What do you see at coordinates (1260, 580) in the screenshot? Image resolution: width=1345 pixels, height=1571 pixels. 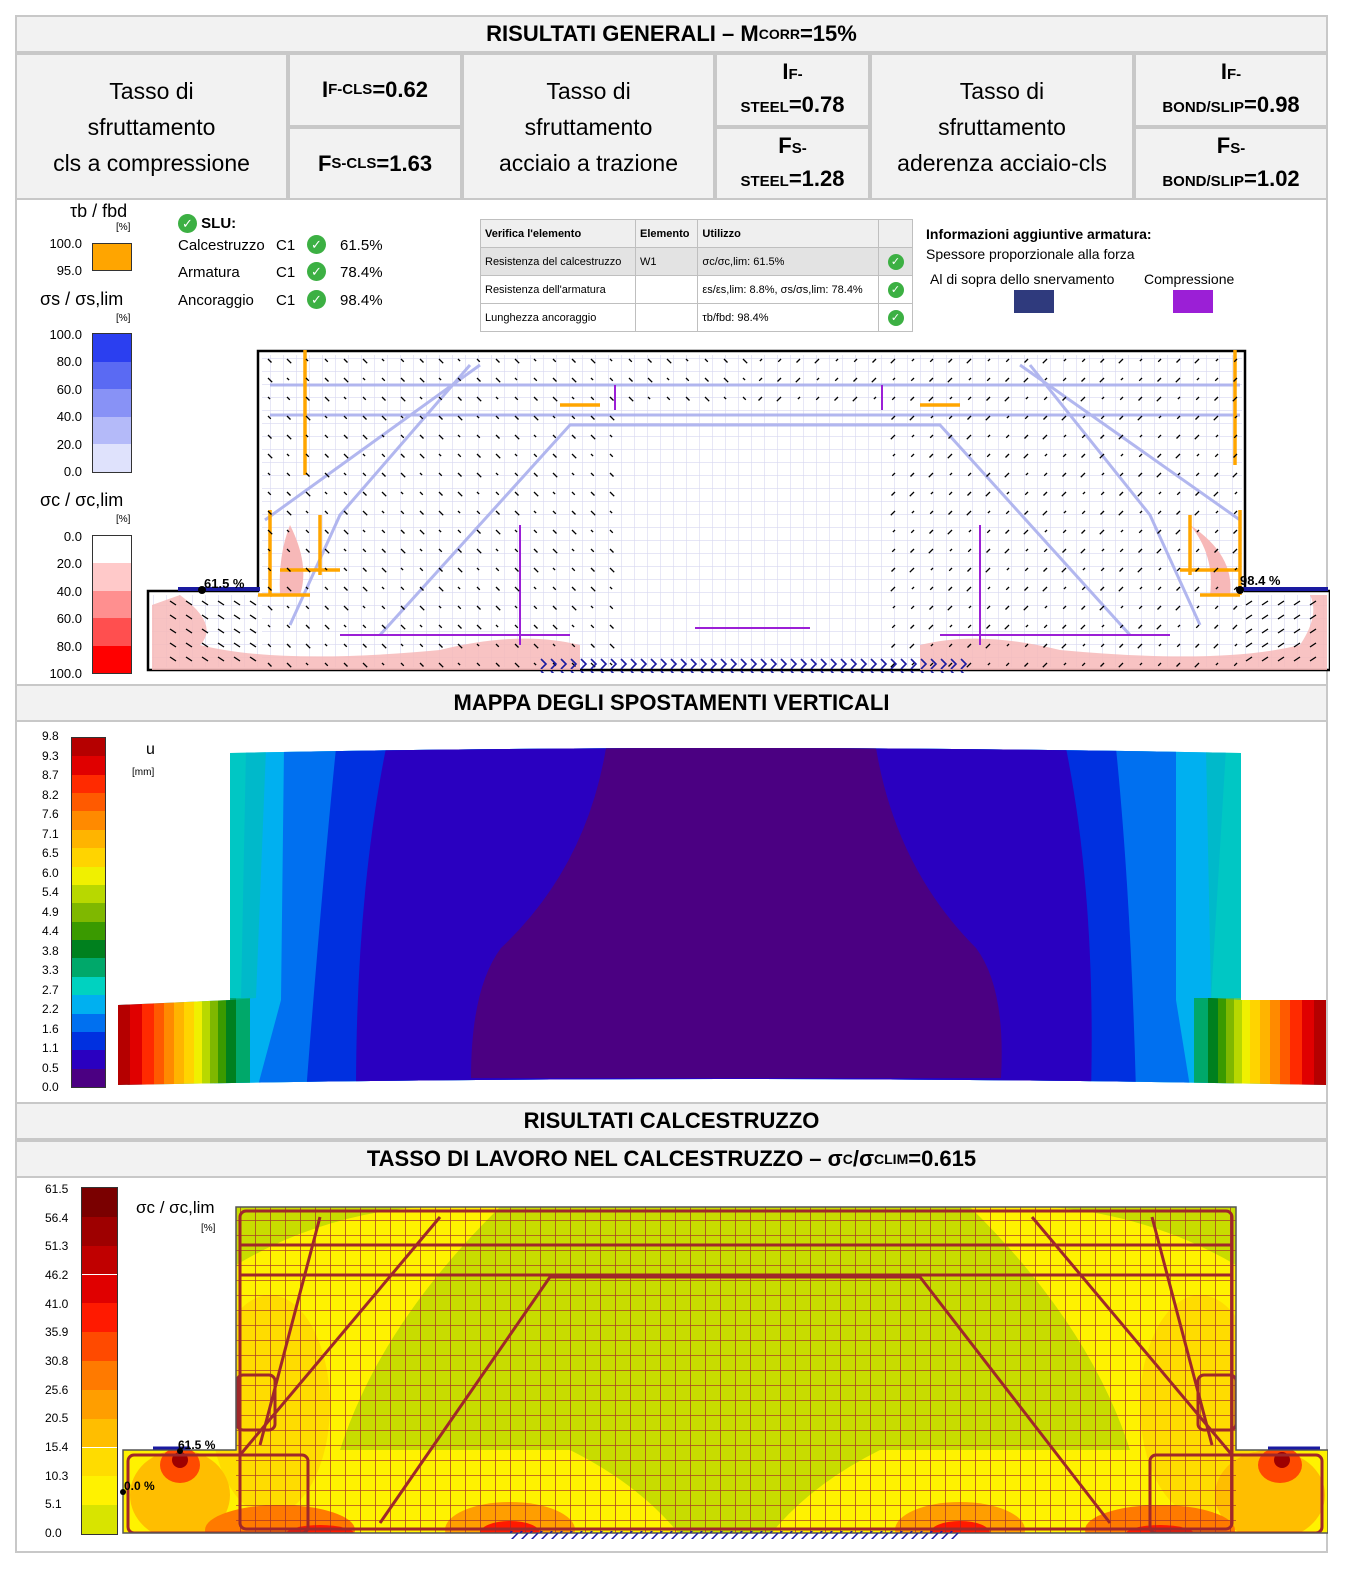 I see `diagram1-label-right: 98.4 %` at bounding box center [1260, 580].